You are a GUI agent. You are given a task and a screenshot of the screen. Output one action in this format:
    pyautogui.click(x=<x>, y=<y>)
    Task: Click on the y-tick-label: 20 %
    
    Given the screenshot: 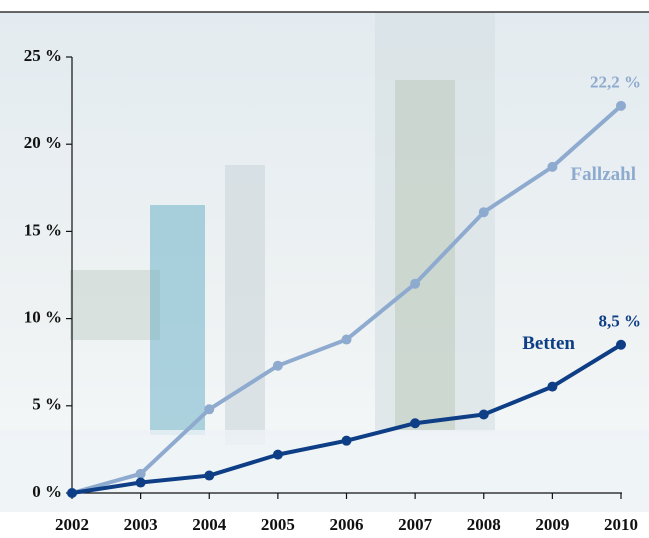 What is the action you would take?
    pyautogui.click(x=43, y=142)
    